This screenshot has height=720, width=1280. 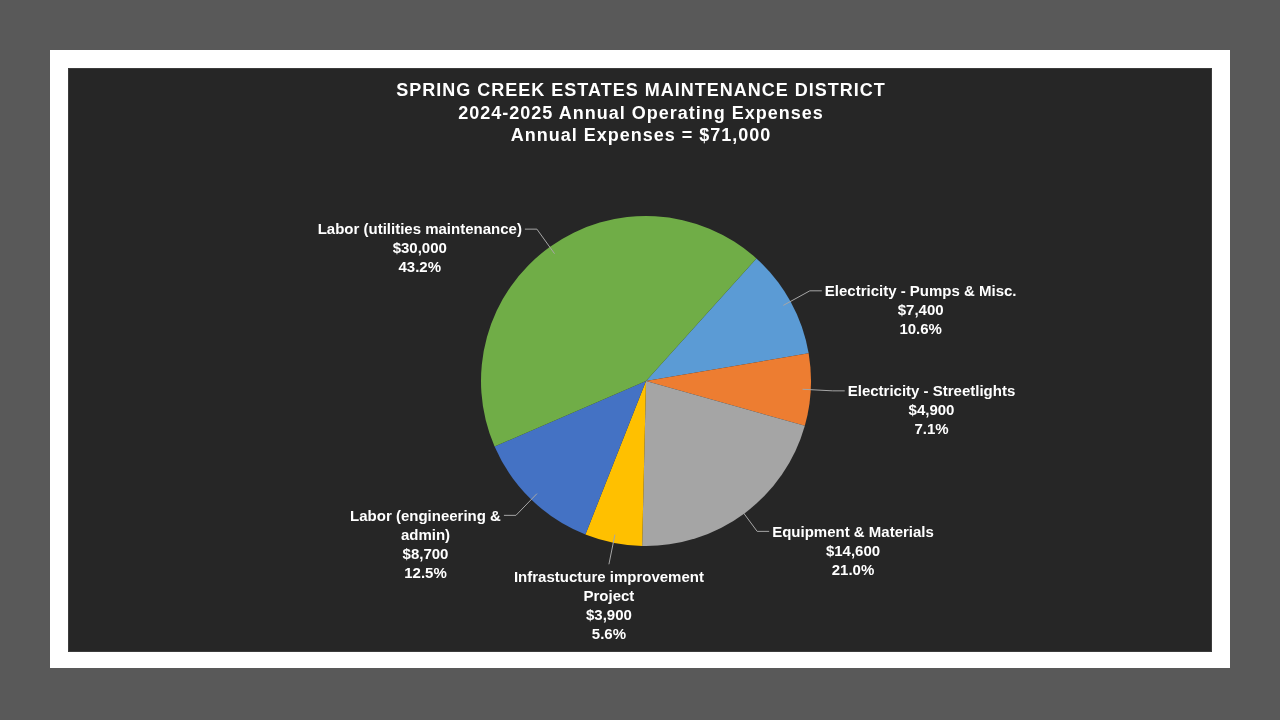 I want to click on slice-label: Electricity - Pumps & Misc., so click(x=920, y=291).